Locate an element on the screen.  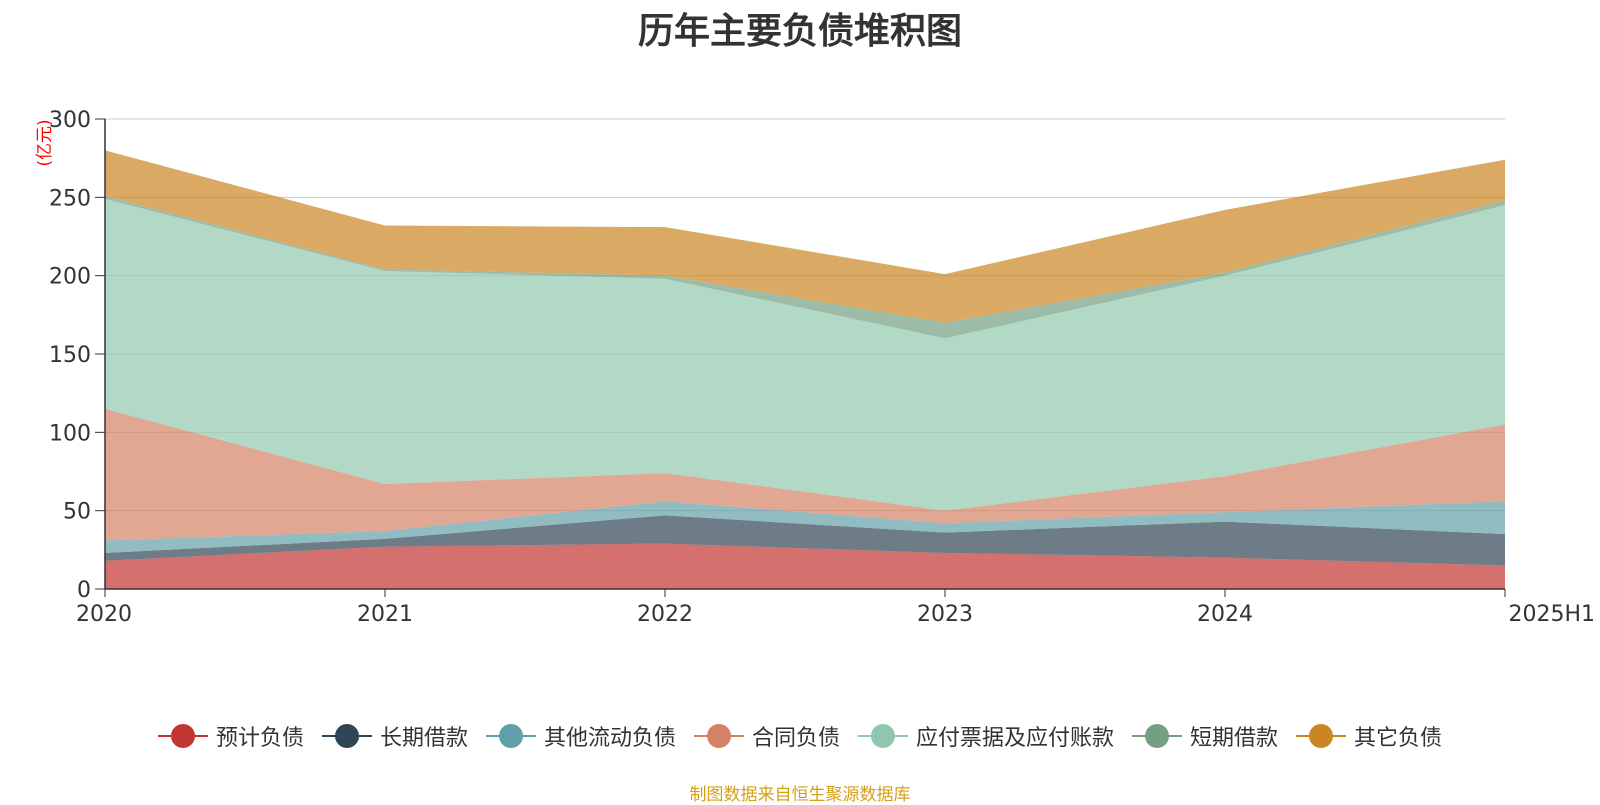
legend-item-0: 预计负债 is located at coordinates (230, 736).